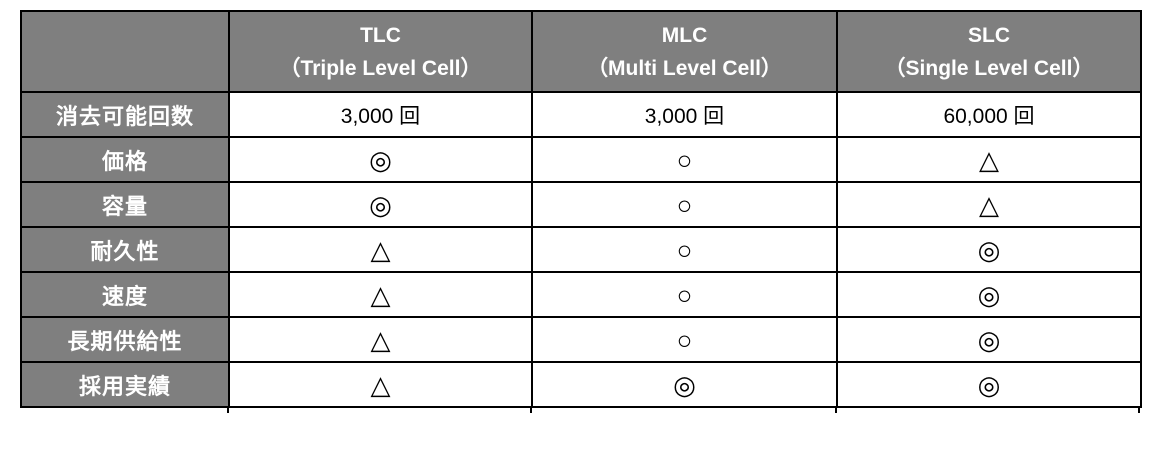 This screenshot has height=452, width=1167. I want to click on cell-adoption-tlc: △, so click(380, 384).